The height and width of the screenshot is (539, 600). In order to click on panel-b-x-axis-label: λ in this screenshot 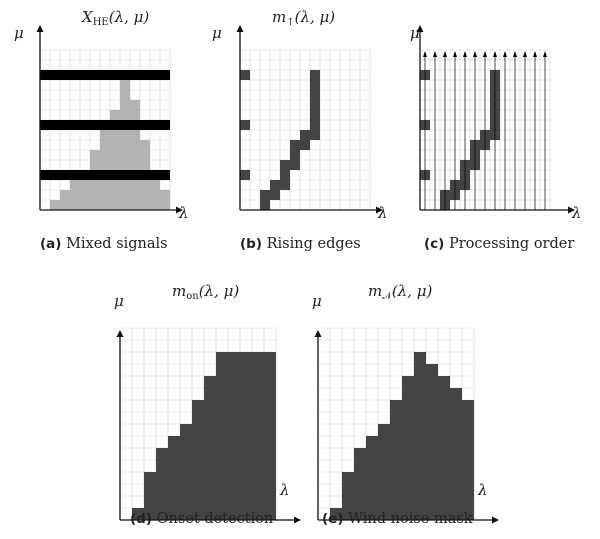, I will do `click(383, 213)`.